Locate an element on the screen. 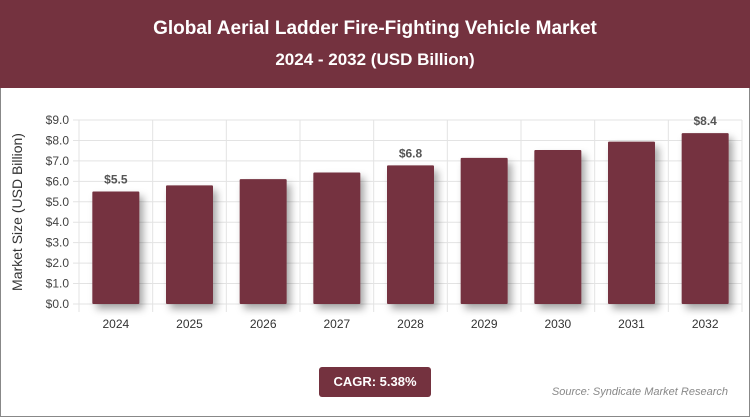  cagr-badge: CAGR: 5.38% is located at coordinates (375, 382).